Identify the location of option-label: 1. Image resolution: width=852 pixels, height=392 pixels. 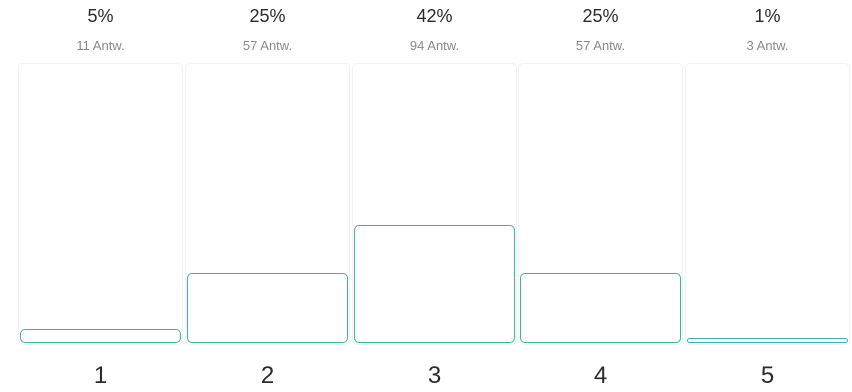
(100, 375).